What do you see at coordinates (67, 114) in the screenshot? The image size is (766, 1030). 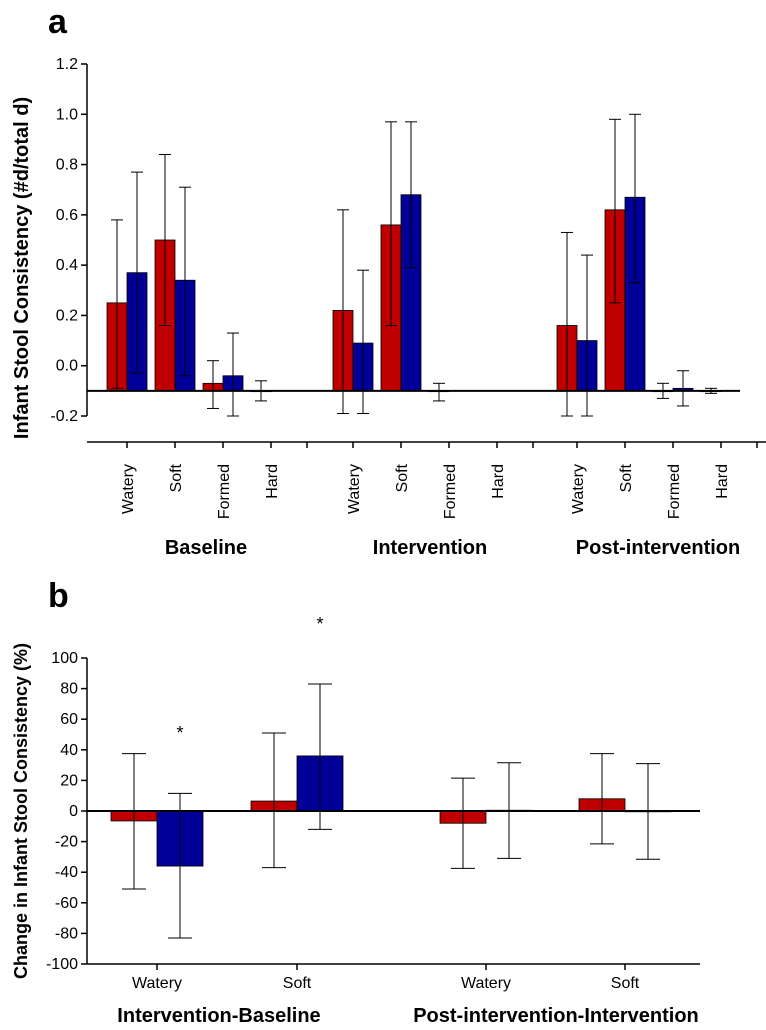 I see `y-tick-label-a: 1.0` at bounding box center [67, 114].